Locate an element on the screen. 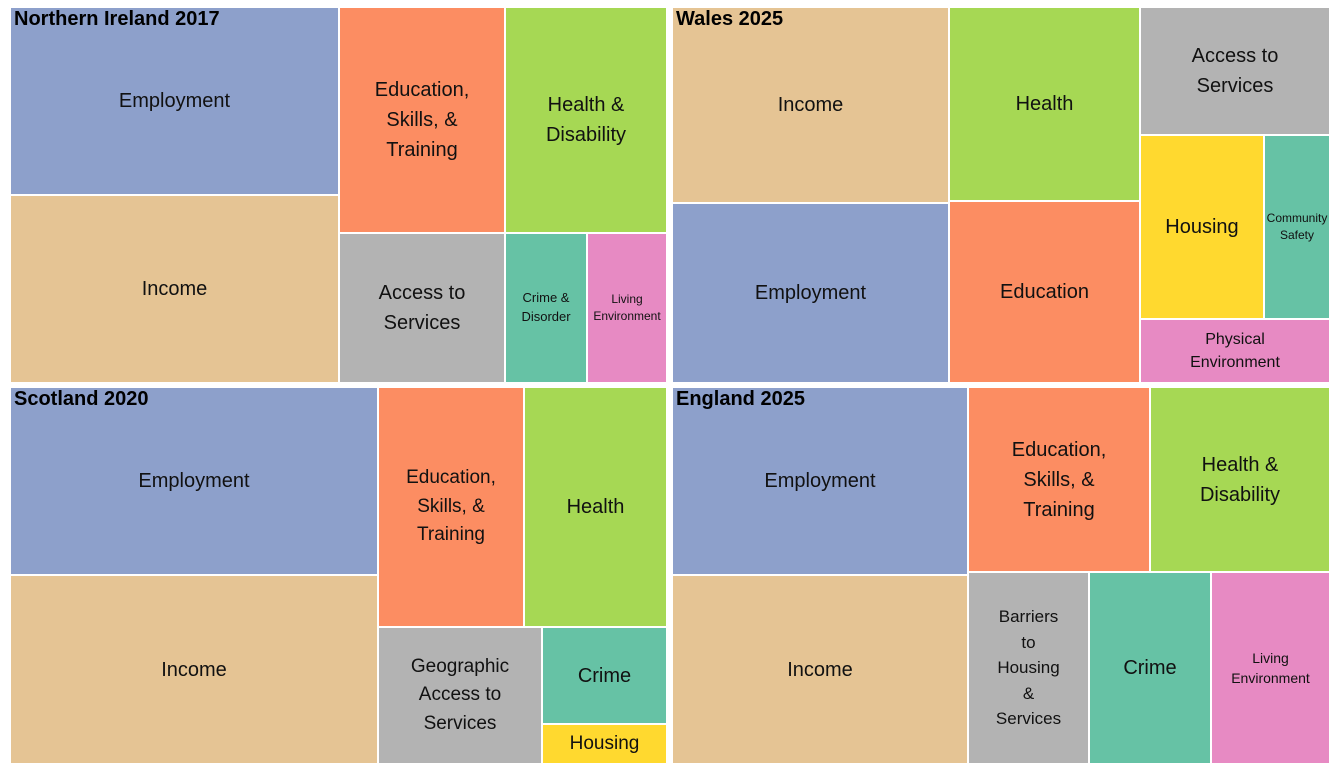 The width and height of the screenshot is (1340, 774). panel-title: Scotland 2020 is located at coordinates (81, 399).